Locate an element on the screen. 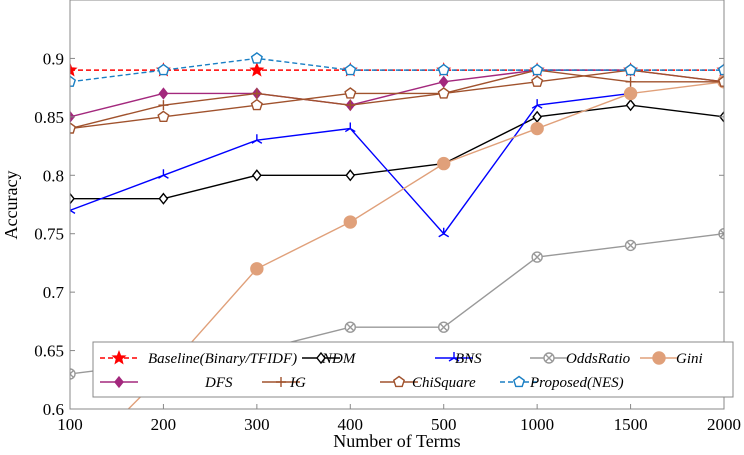 The image size is (744, 455). y-tick-label: 0.65 is located at coordinates (49, 351).